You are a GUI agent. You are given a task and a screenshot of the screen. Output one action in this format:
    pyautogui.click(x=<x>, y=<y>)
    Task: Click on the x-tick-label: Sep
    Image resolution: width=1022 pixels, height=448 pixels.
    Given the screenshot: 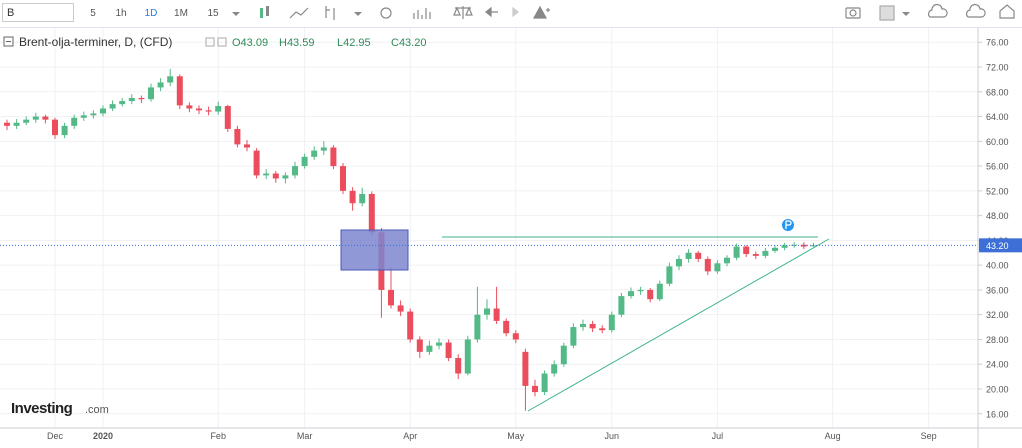 What is the action you would take?
    pyautogui.click(x=929, y=436)
    